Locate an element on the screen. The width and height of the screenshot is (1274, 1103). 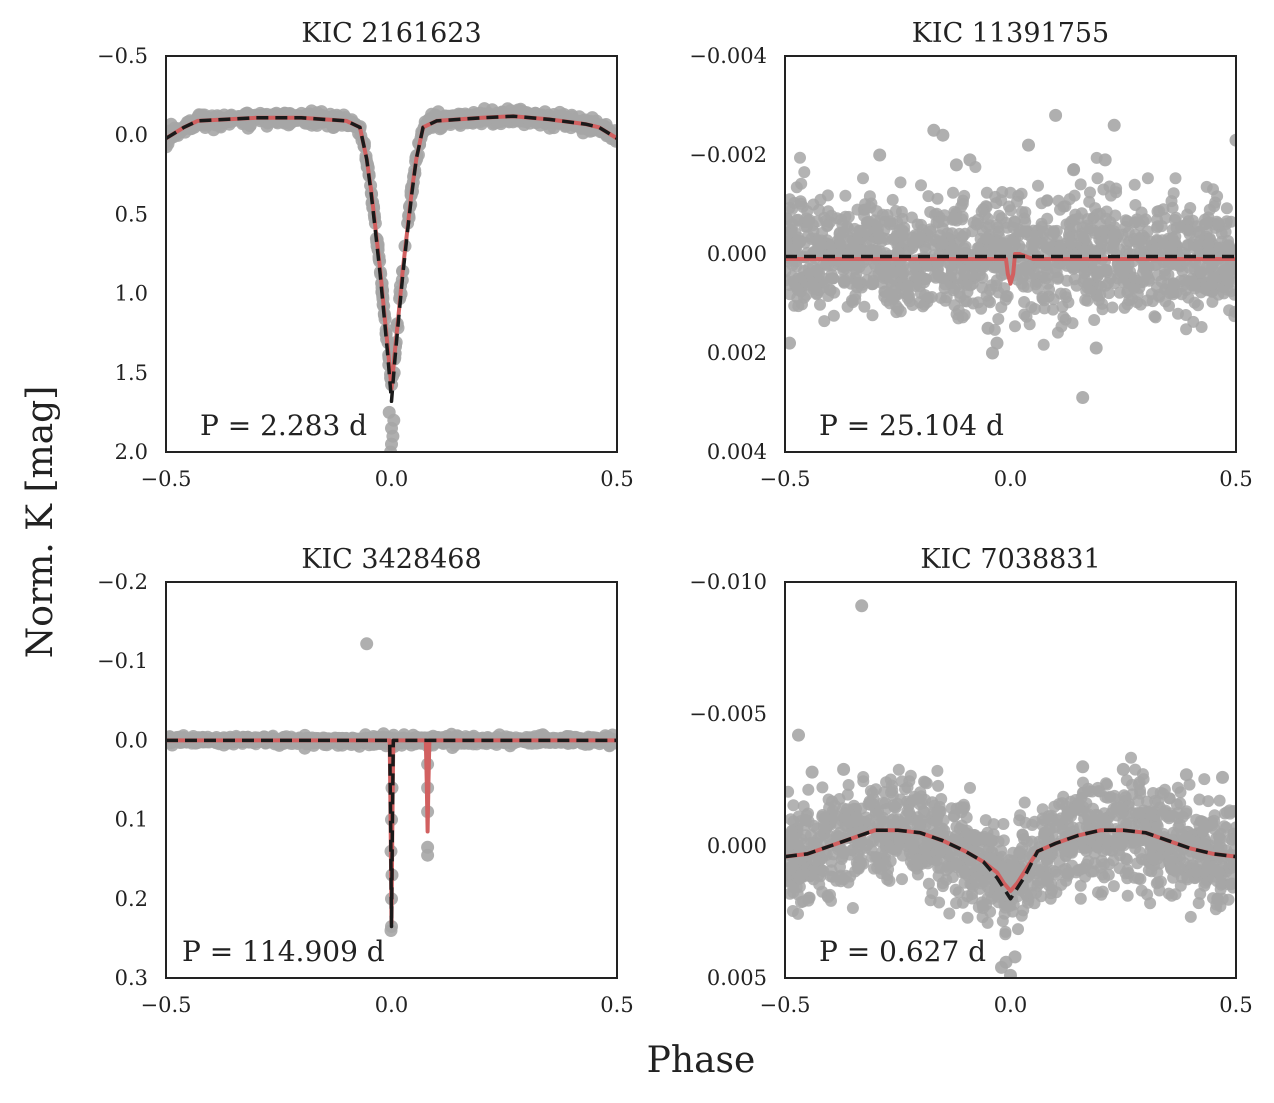
plot-frame is located at coordinates (1010, 254).